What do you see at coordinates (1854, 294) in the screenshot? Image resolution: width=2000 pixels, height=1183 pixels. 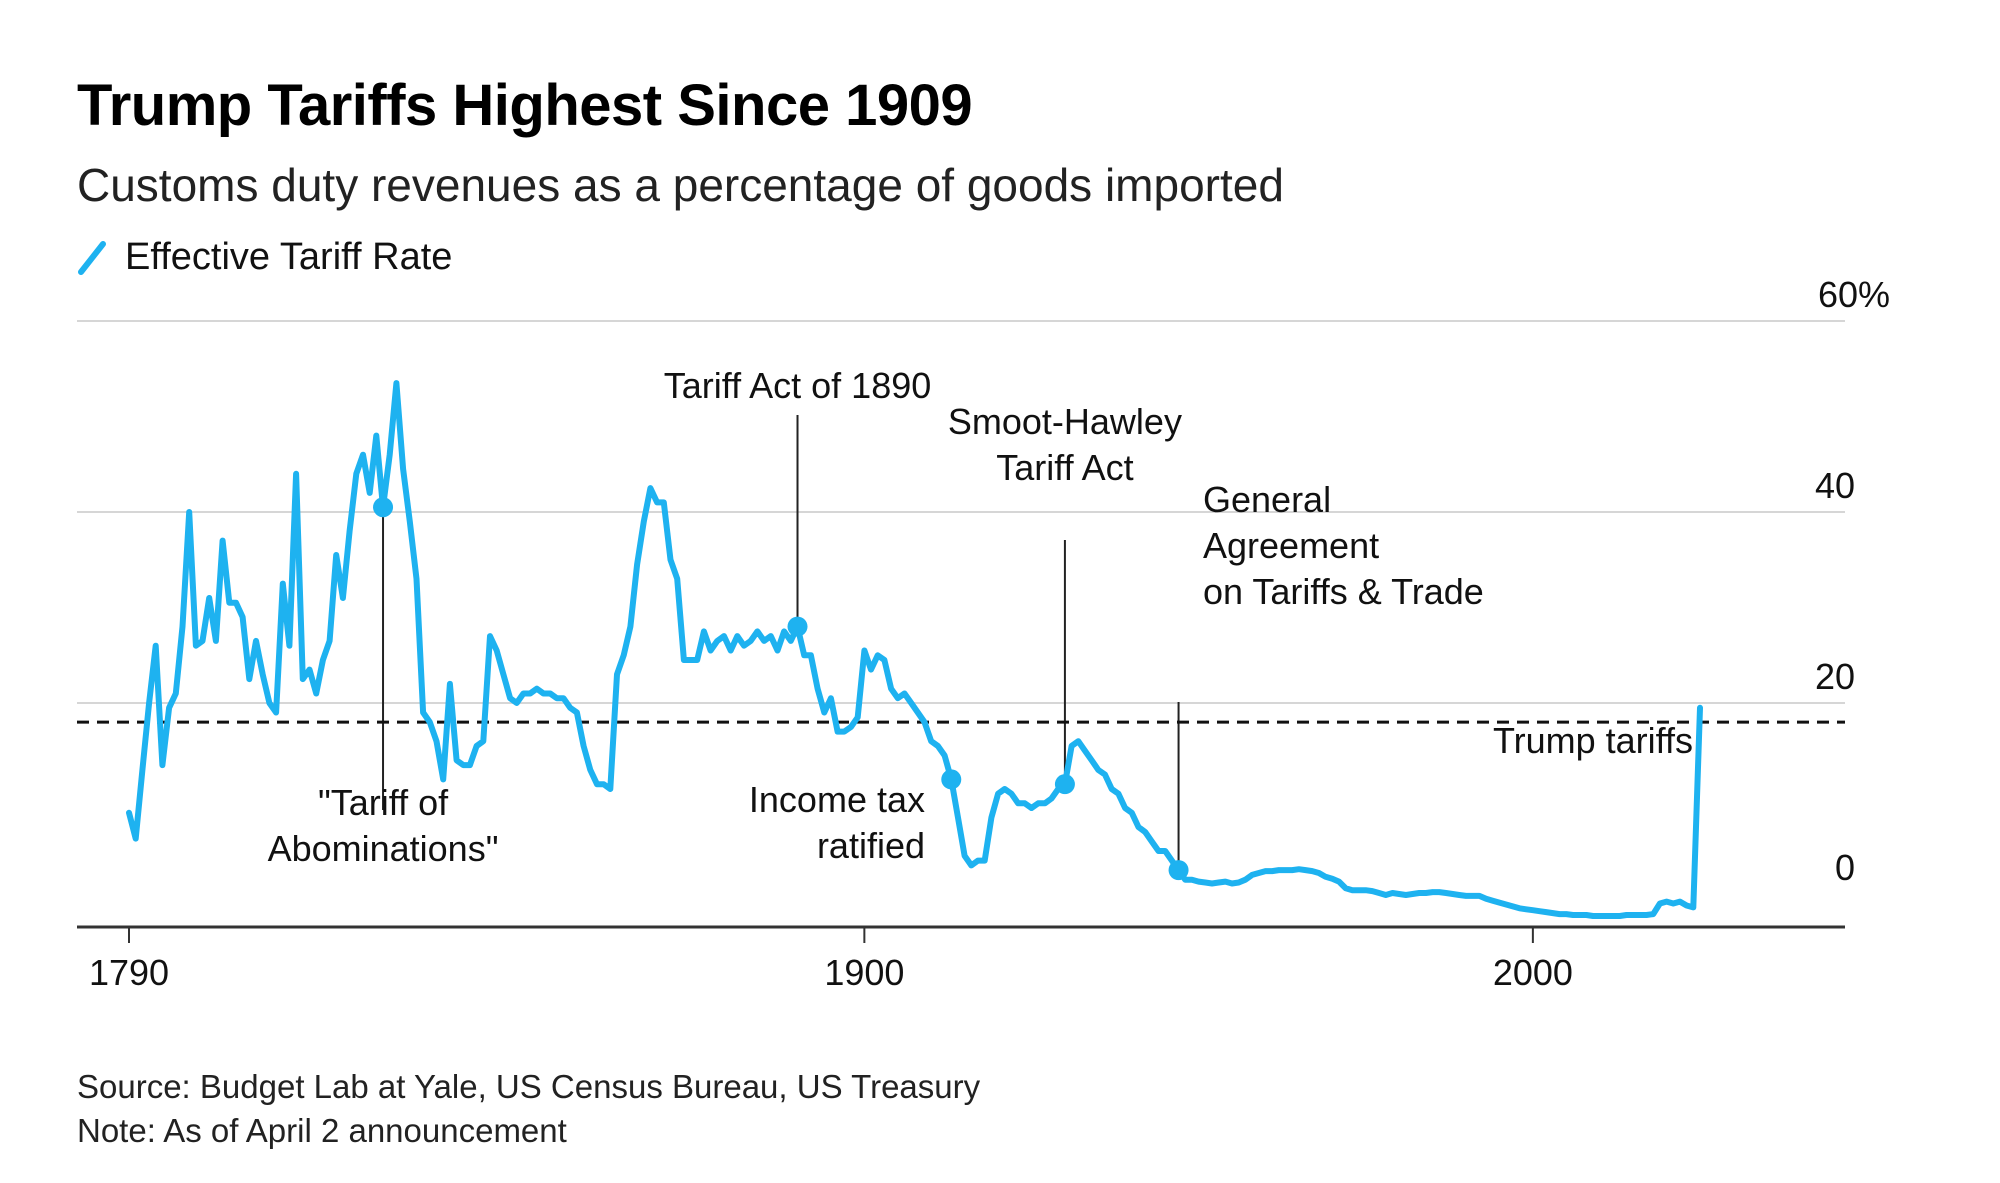 I see `y-tick-label-60: 60%` at bounding box center [1854, 294].